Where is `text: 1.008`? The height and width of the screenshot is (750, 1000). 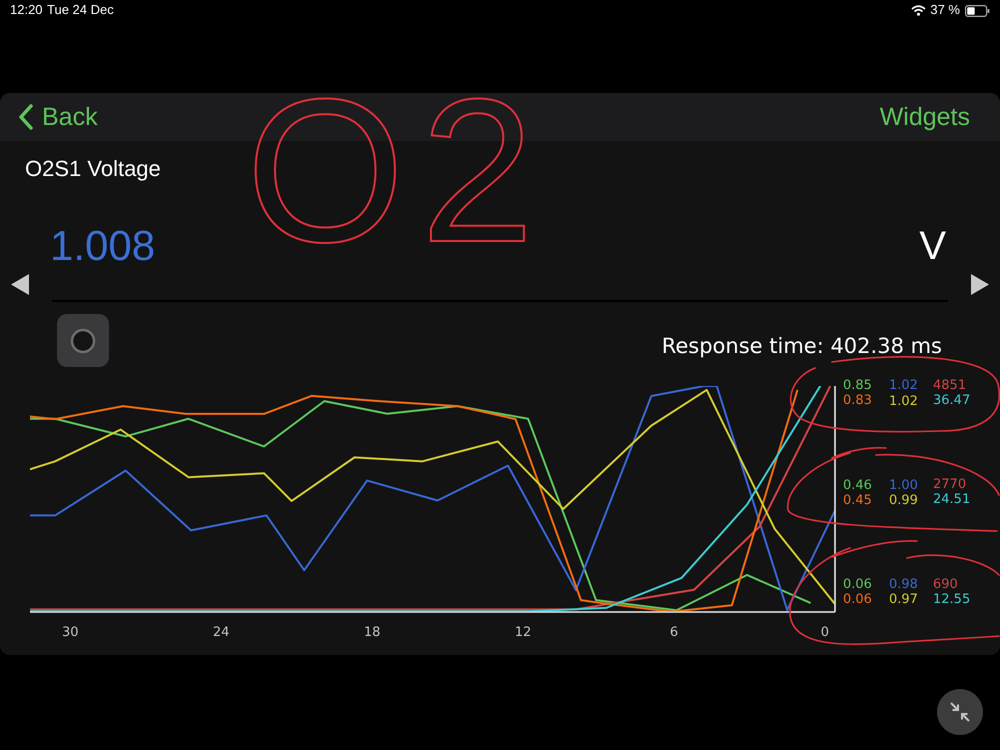
text: 1.008 is located at coordinates (103, 245).